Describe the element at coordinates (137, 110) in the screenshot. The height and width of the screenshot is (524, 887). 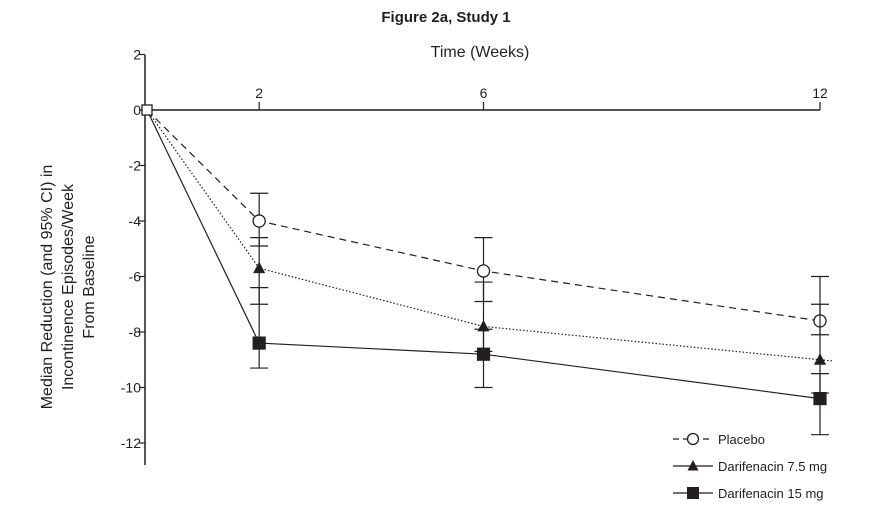
I see `y-tick-label: 0` at that location.